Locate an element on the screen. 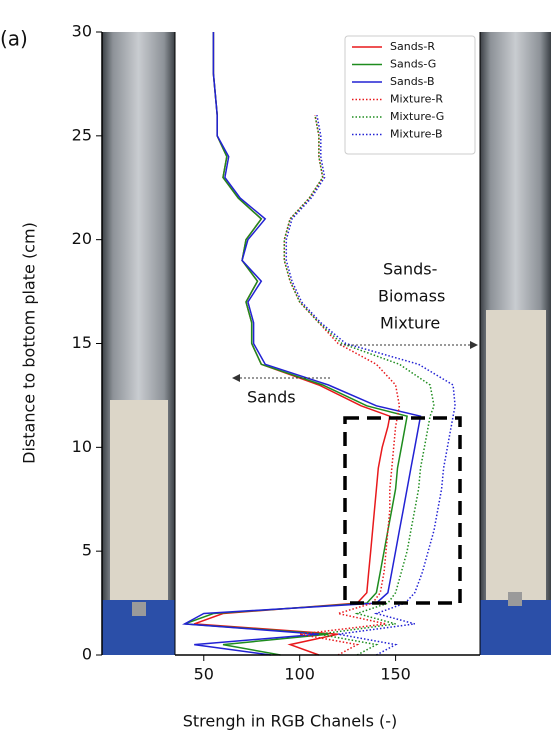  legend-label: Sands-B is located at coordinates (412, 81).